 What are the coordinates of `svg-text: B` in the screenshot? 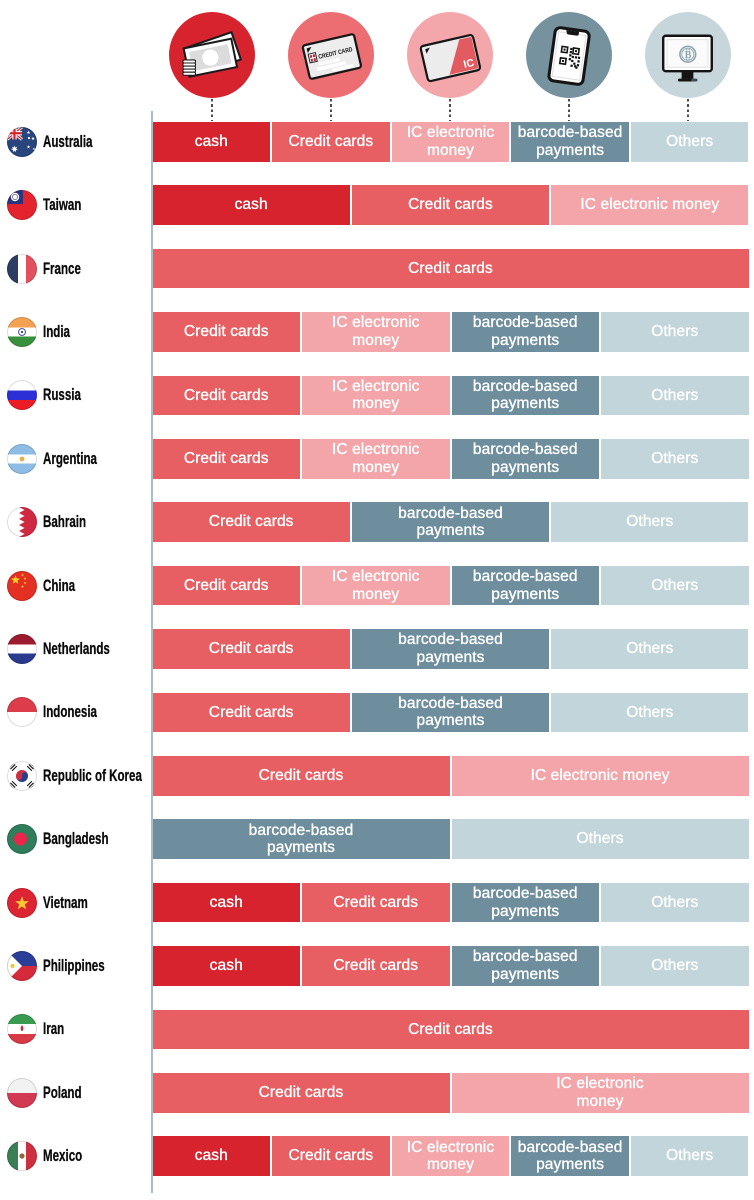 It's located at (688, 55).